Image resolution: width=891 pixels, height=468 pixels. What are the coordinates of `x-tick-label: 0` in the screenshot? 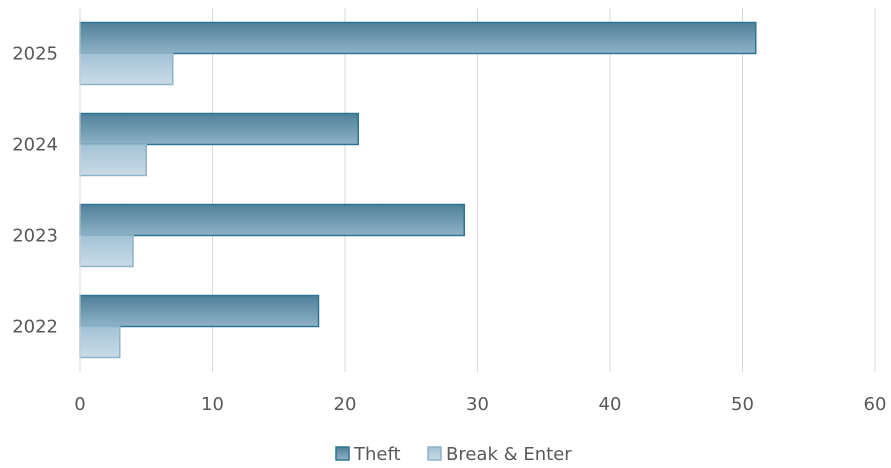 It's located at (79, 404).